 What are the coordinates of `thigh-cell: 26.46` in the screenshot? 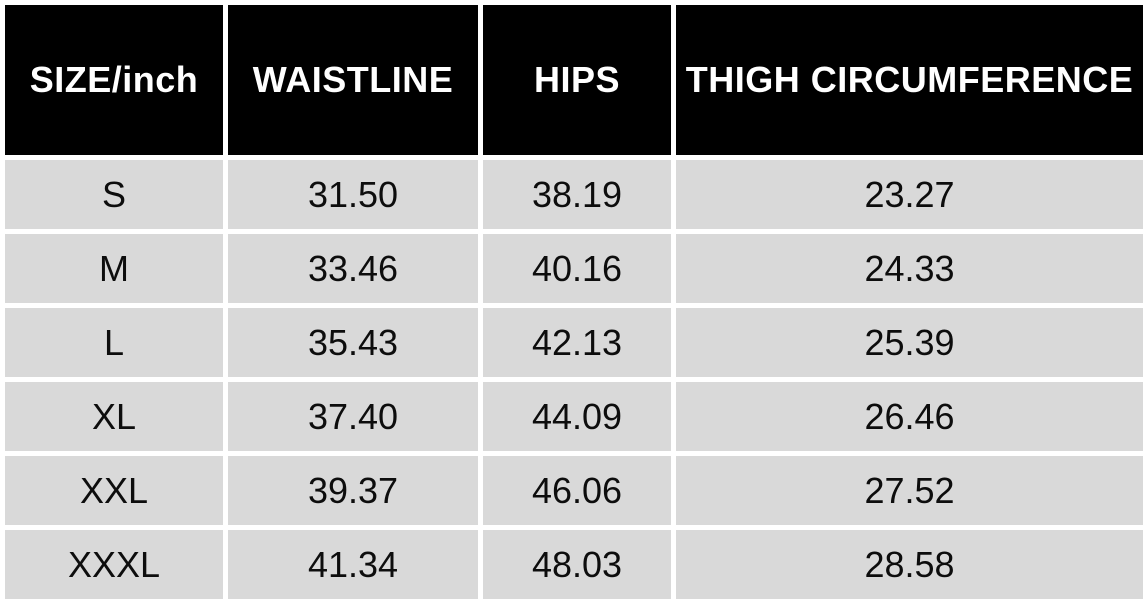 It's located at (909, 416).